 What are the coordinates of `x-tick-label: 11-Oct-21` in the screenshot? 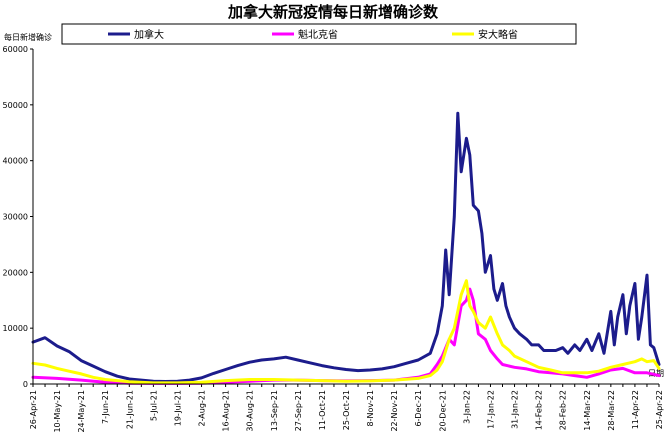 It's located at (322, 410).